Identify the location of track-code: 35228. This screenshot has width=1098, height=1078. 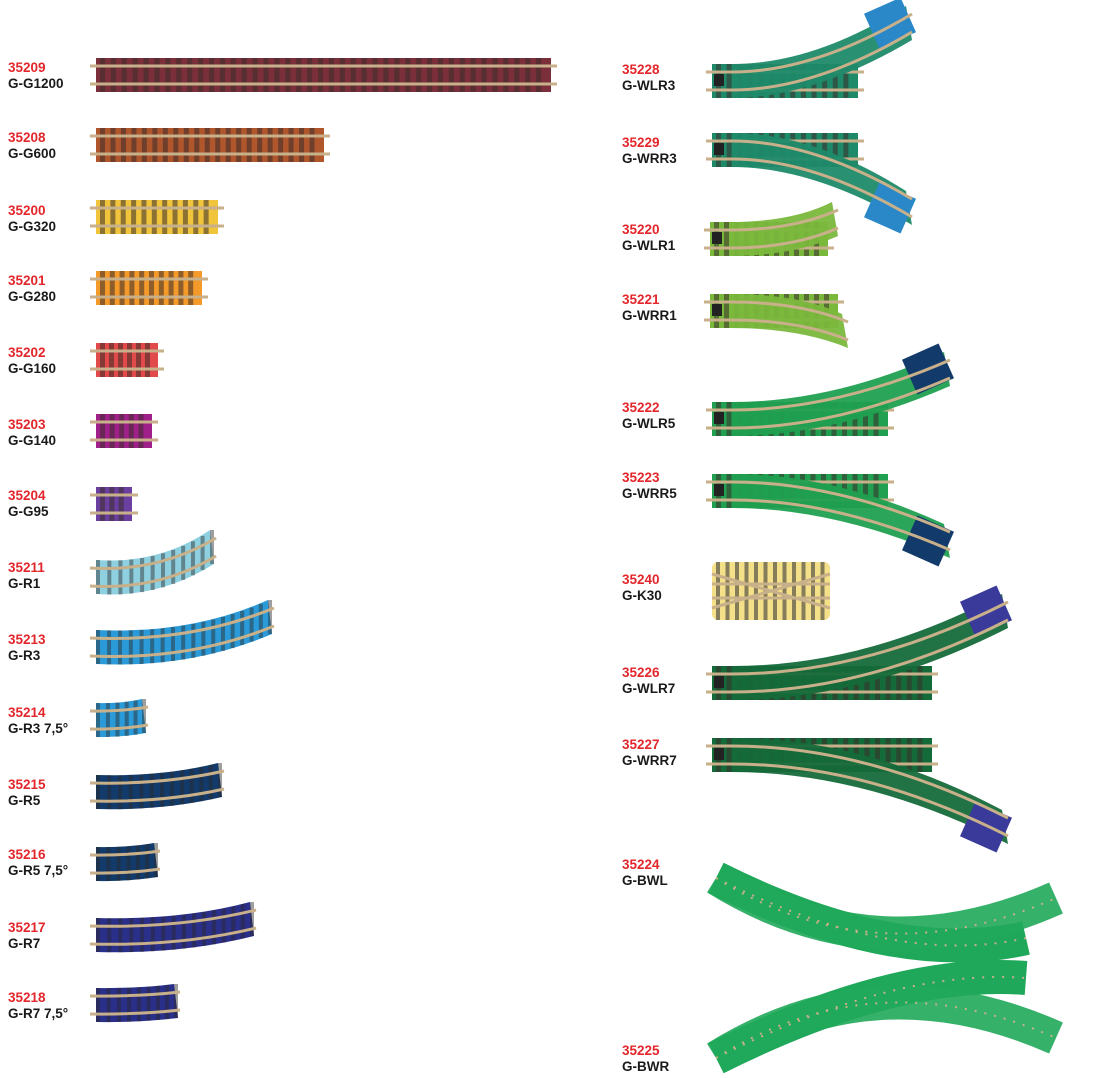
(641, 69).